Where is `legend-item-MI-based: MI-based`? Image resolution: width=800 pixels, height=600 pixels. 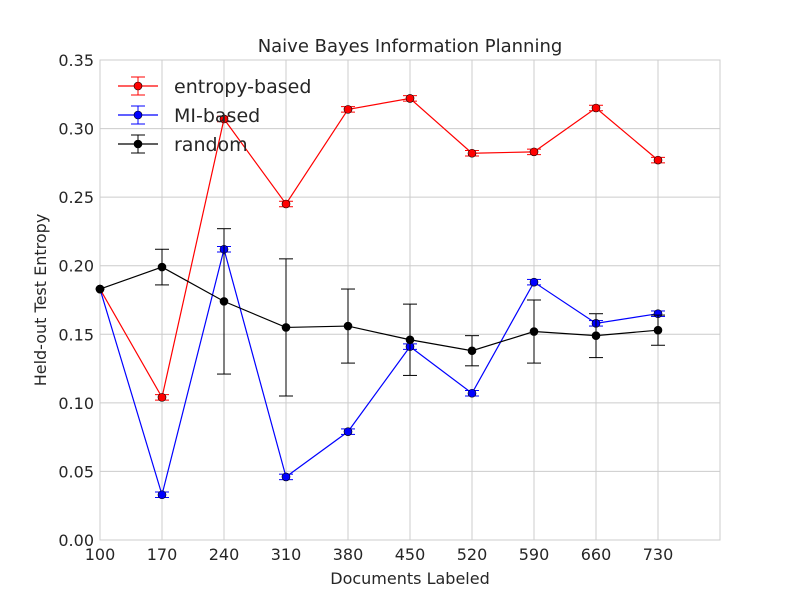
legend-item-MI-based: MI-based is located at coordinates (189, 116).